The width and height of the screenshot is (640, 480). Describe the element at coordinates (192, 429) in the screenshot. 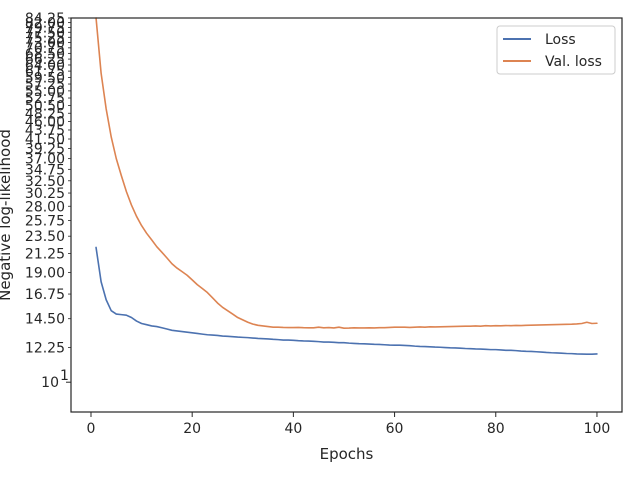

I see `x-tick-label: 20` at that location.